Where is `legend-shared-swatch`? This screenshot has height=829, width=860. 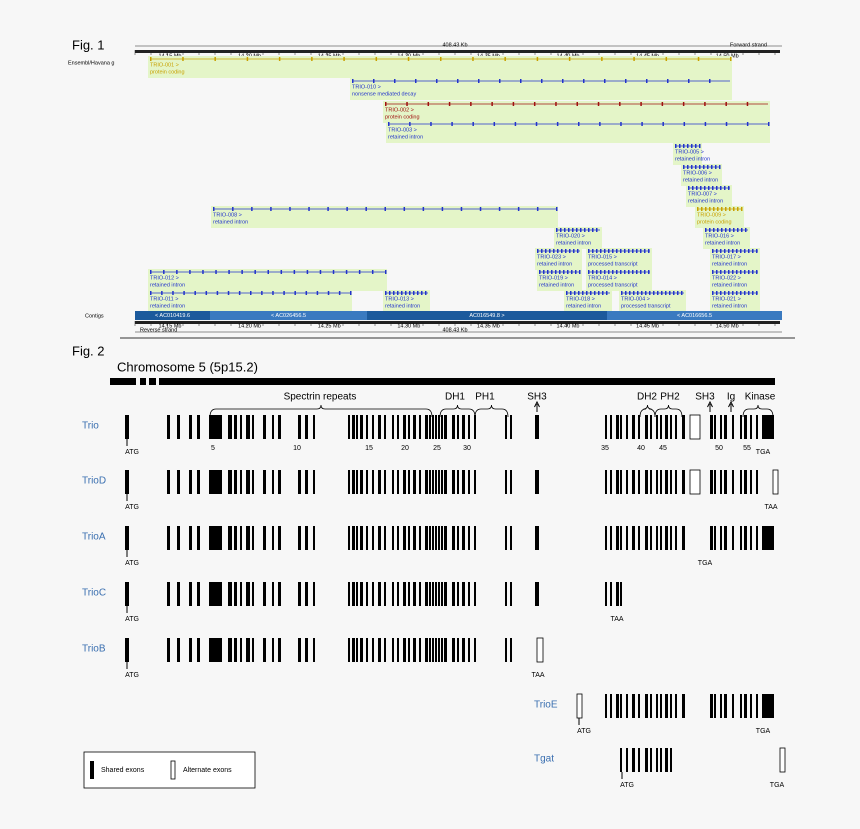
legend-shared-swatch is located at coordinates (92, 770).